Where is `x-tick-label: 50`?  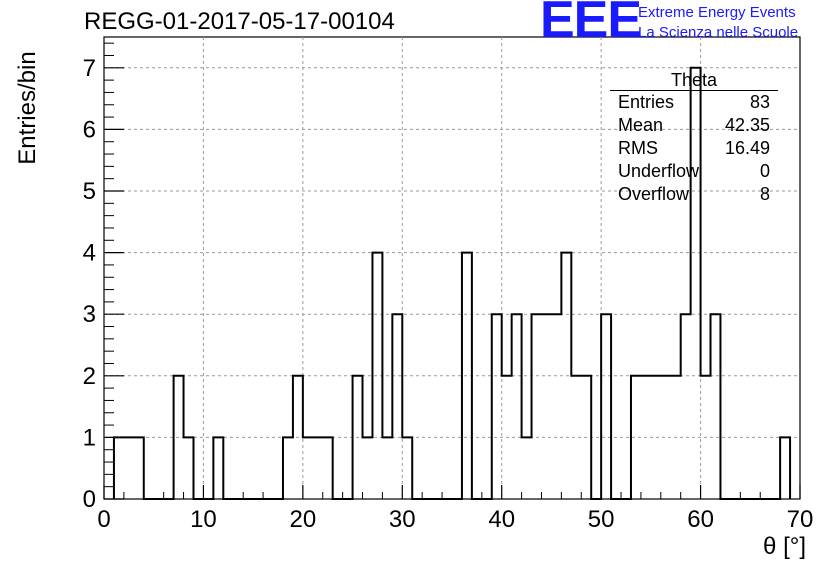
x-tick-label: 50 is located at coordinates (601, 519).